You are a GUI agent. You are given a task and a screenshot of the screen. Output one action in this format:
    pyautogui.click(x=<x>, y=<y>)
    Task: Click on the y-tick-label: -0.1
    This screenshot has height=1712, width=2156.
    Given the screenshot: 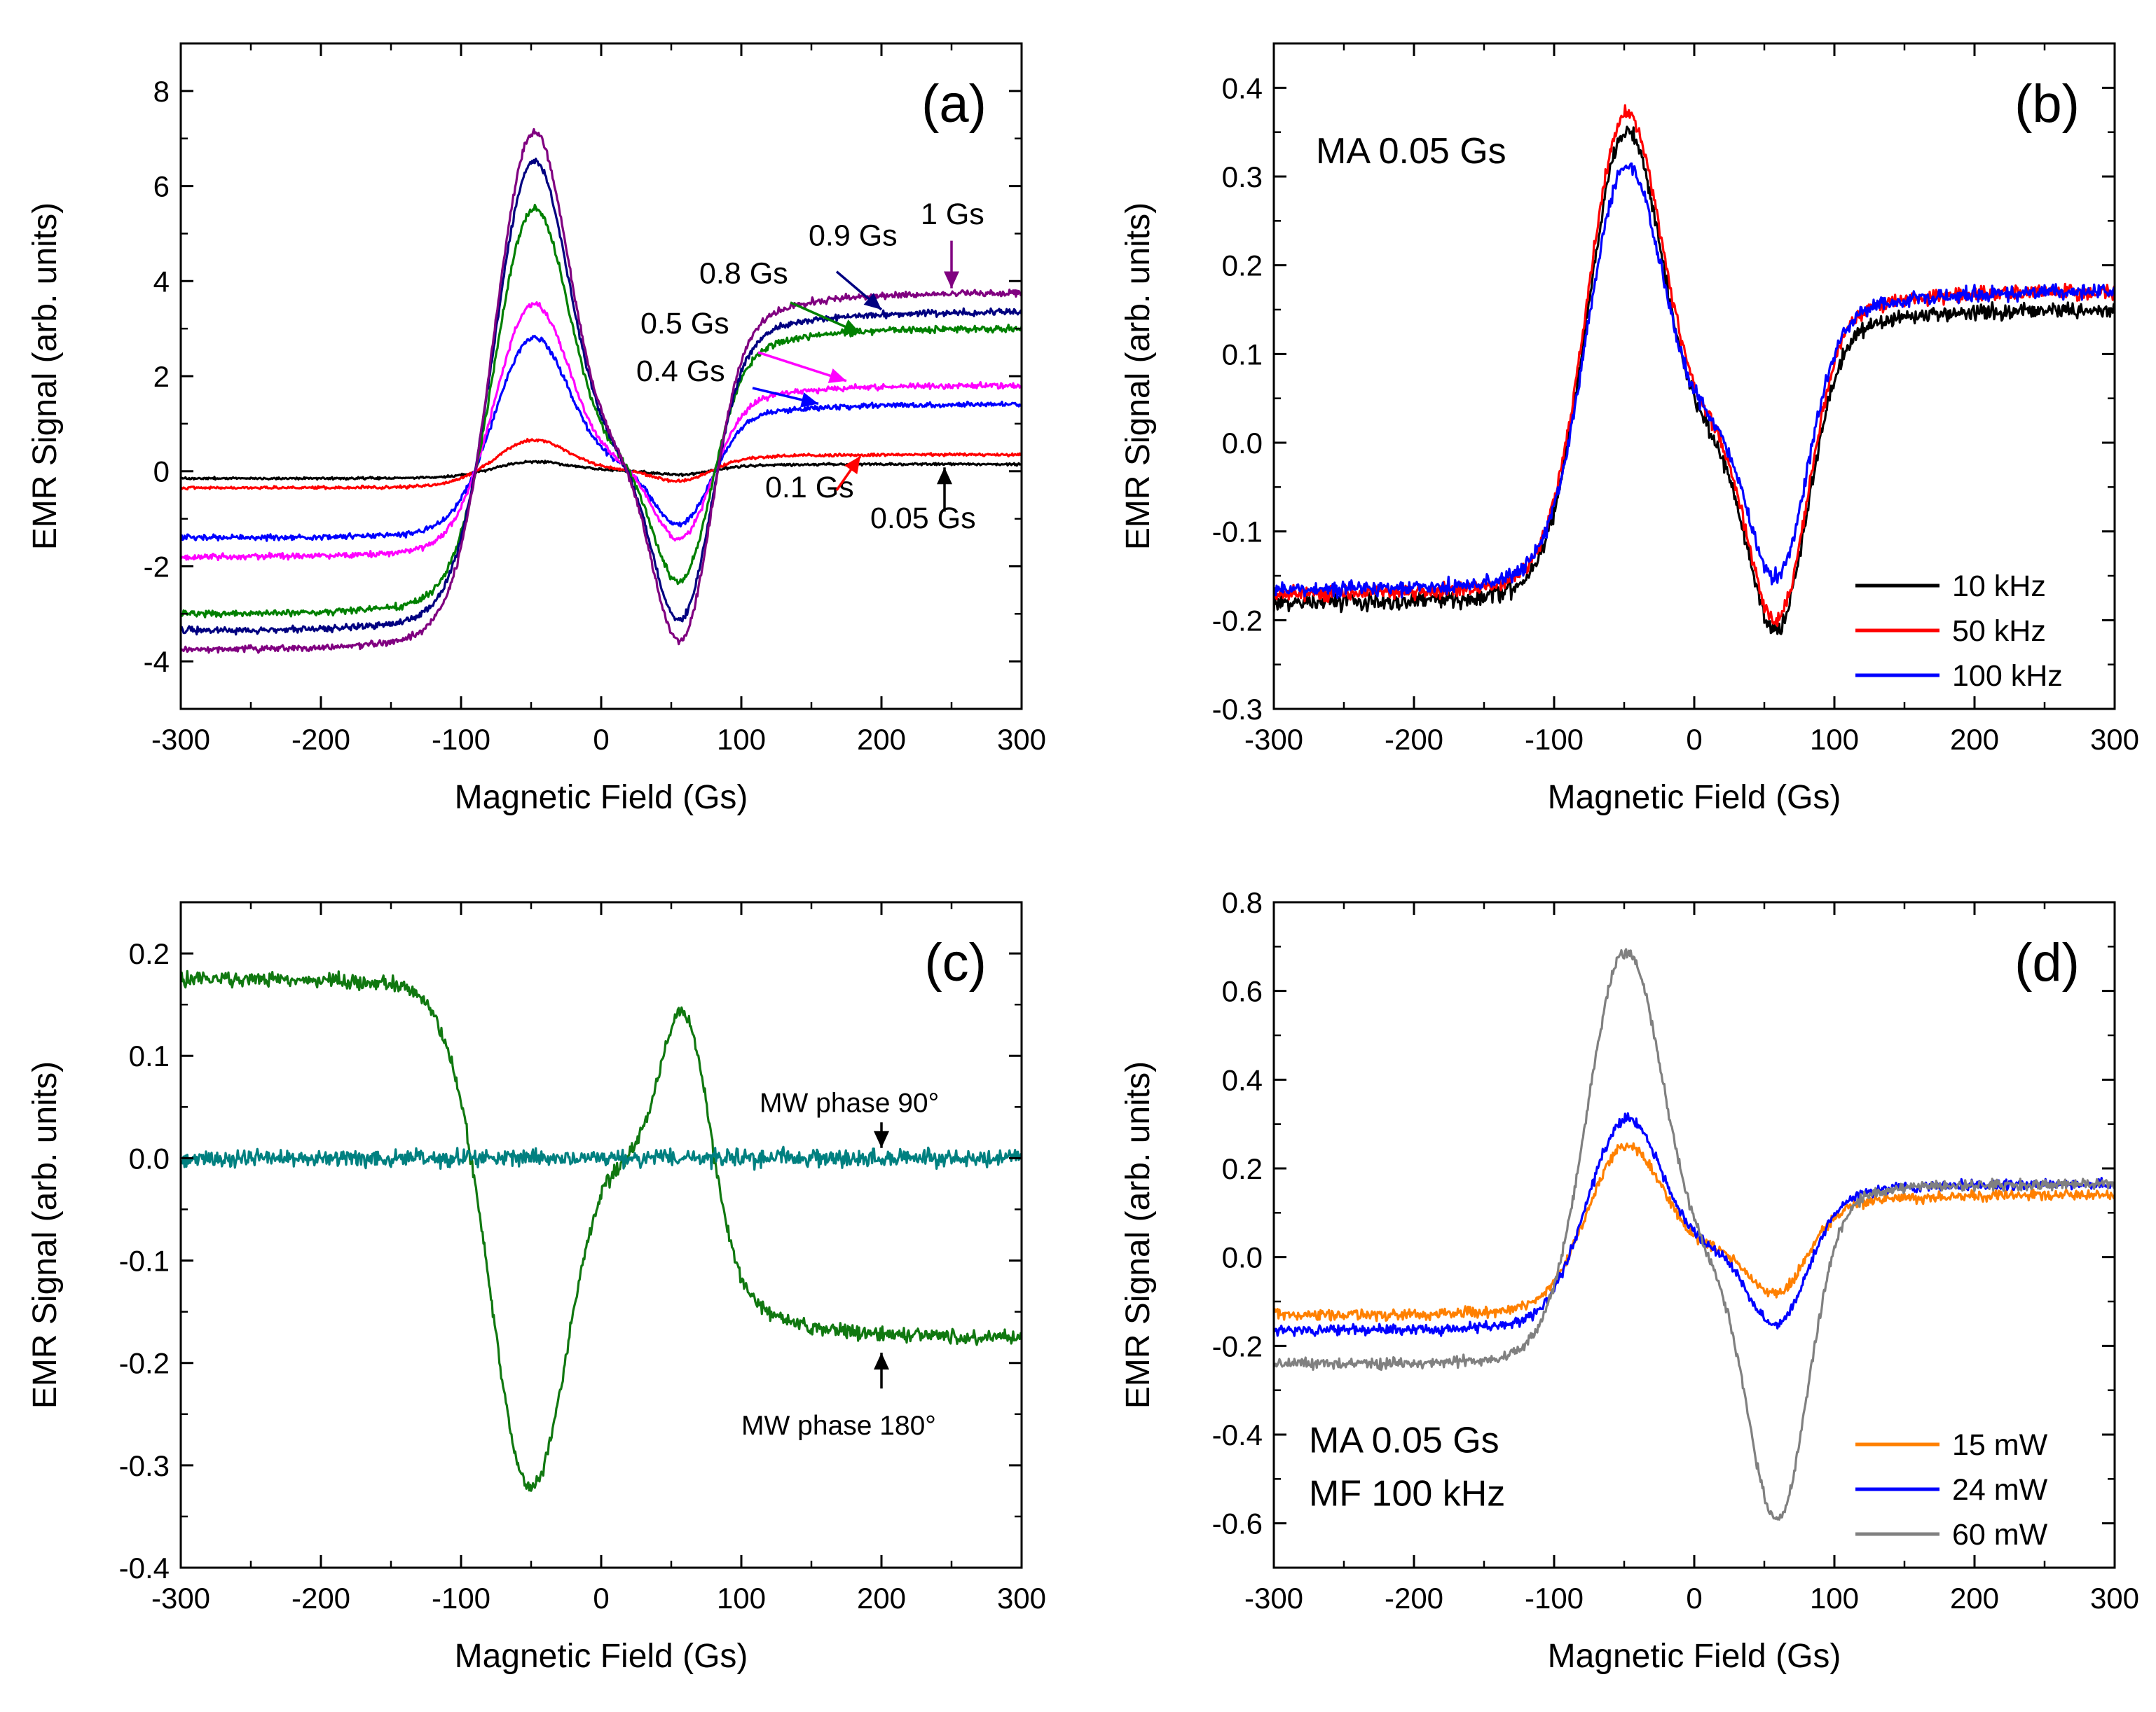 What is the action you would take?
    pyautogui.click(x=144, y=1261)
    